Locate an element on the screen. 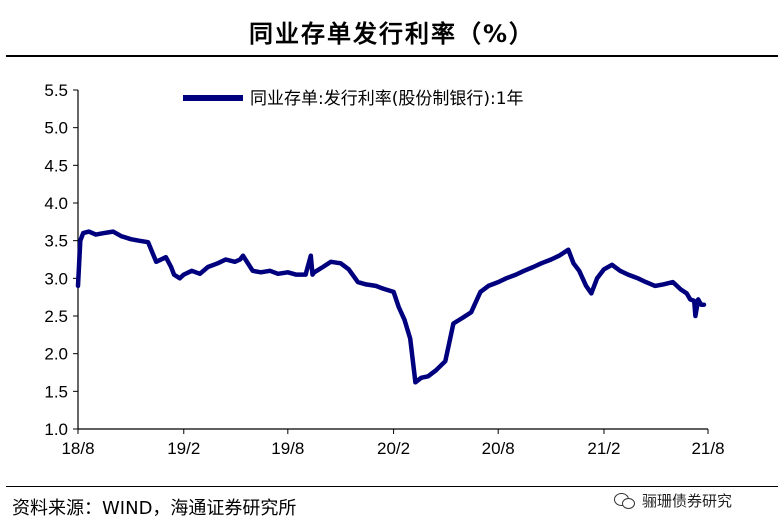 Image resolution: width=784 pixels, height=531 pixels. x-tick-label: 18/8 is located at coordinates (77, 448).